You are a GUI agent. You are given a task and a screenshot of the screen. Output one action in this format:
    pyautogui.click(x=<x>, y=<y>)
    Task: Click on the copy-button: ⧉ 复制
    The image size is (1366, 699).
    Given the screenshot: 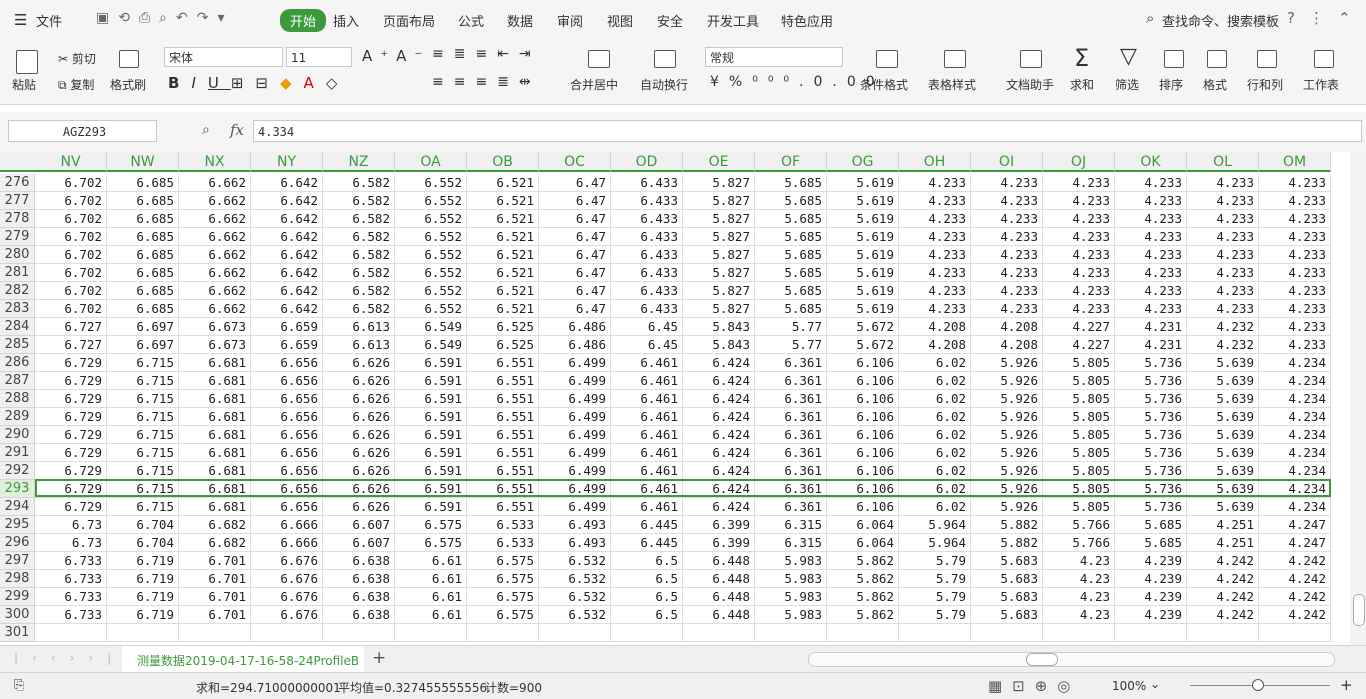 What is the action you would take?
    pyautogui.click(x=76, y=84)
    